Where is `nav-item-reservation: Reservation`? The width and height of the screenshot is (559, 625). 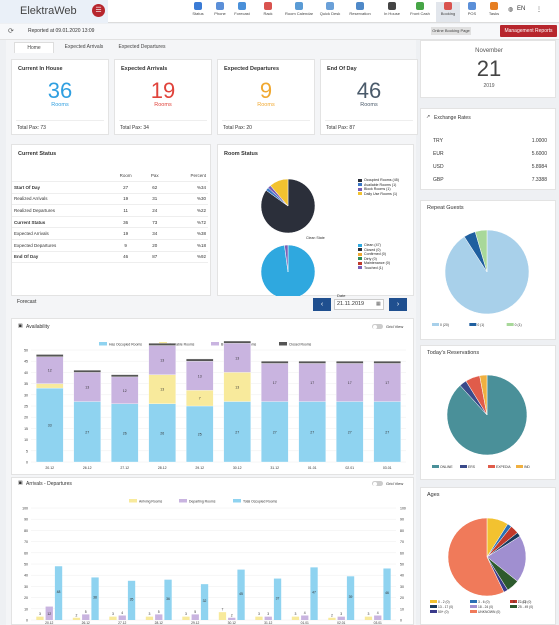 nav-item-reservation: Reservation is located at coordinates (360, 12).